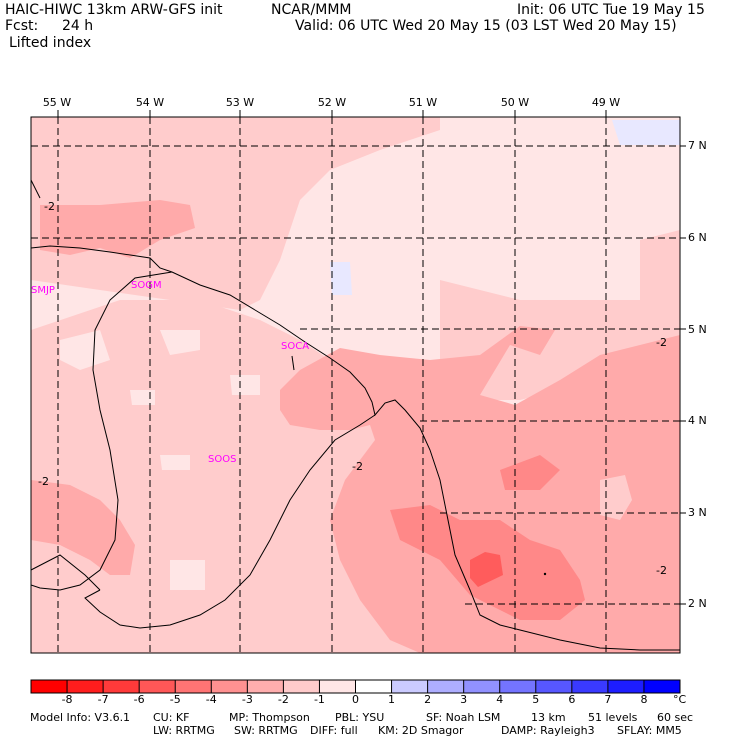 The width and height of the screenshot is (740, 740). Describe the element at coordinates (613, 717) in the screenshot. I see `vertical-levels: 51 levels` at that location.